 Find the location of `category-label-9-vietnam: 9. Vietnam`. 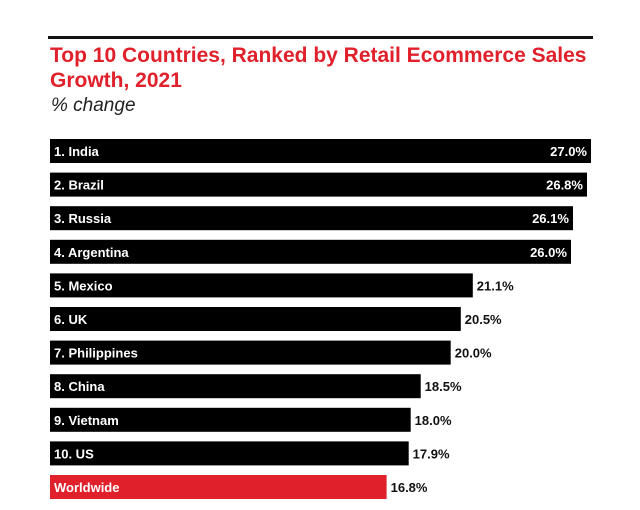

category-label-9-vietnam: 9. Vietnam is located at coordinates (86, 420).